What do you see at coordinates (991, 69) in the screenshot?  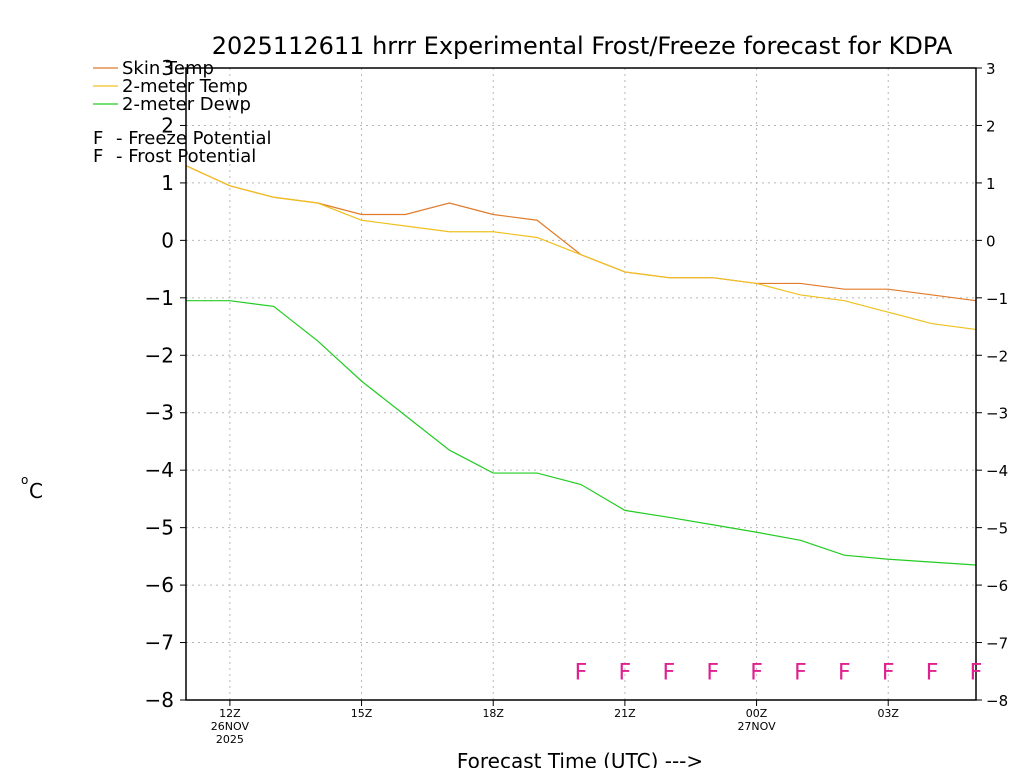 I see `y-tick-label-right: 3` at bounding box center [991, 69].